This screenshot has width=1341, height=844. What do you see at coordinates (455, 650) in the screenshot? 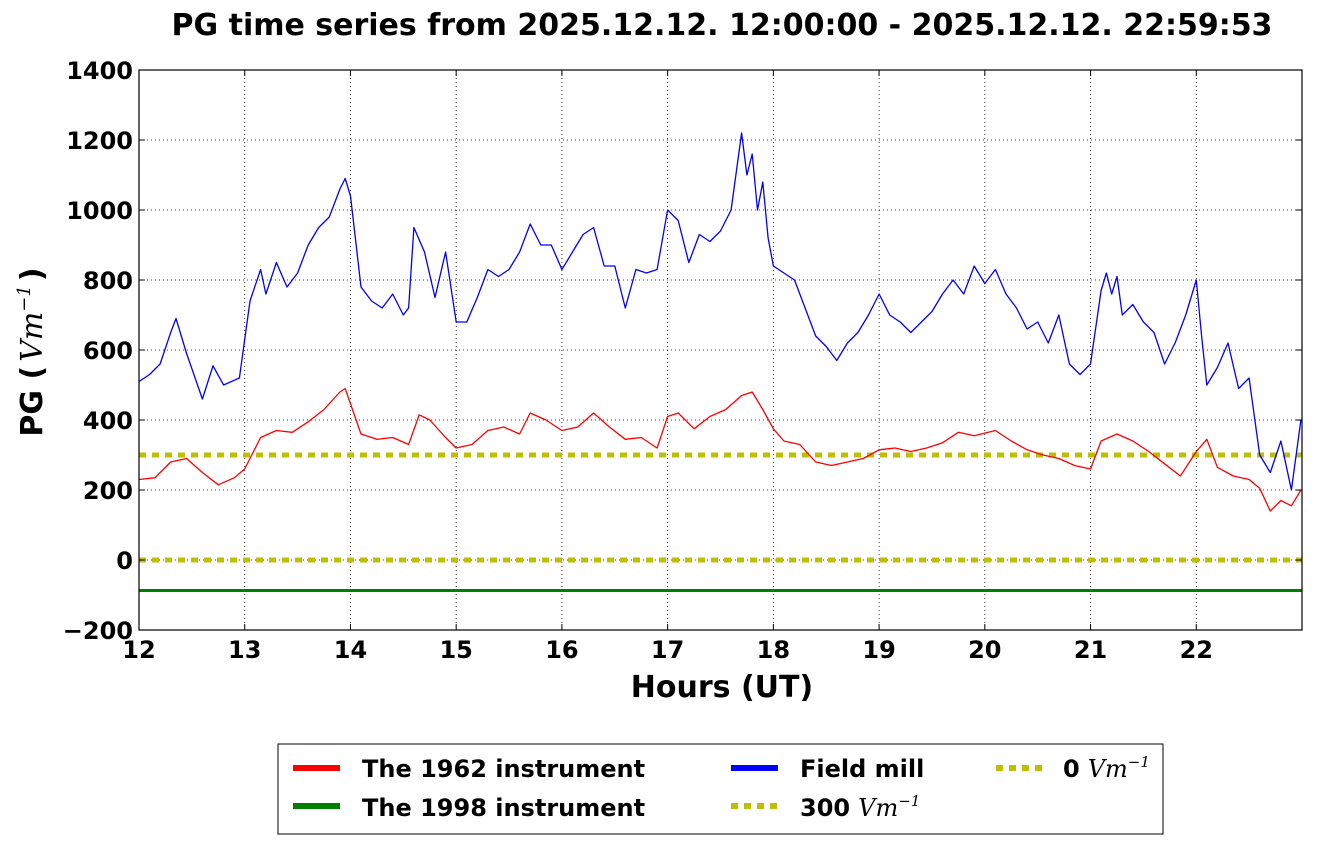
I see `x-tick-label: 15` at bounding box center [455, 650].